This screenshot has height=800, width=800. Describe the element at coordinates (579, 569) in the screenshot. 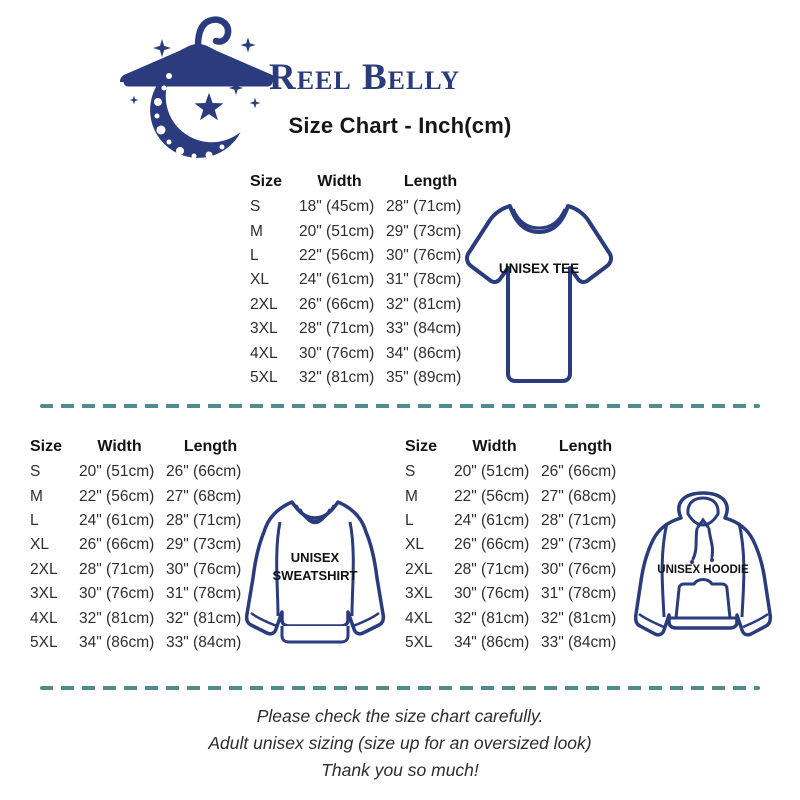

I see `length-cell: 30" (76cm)` at that location.